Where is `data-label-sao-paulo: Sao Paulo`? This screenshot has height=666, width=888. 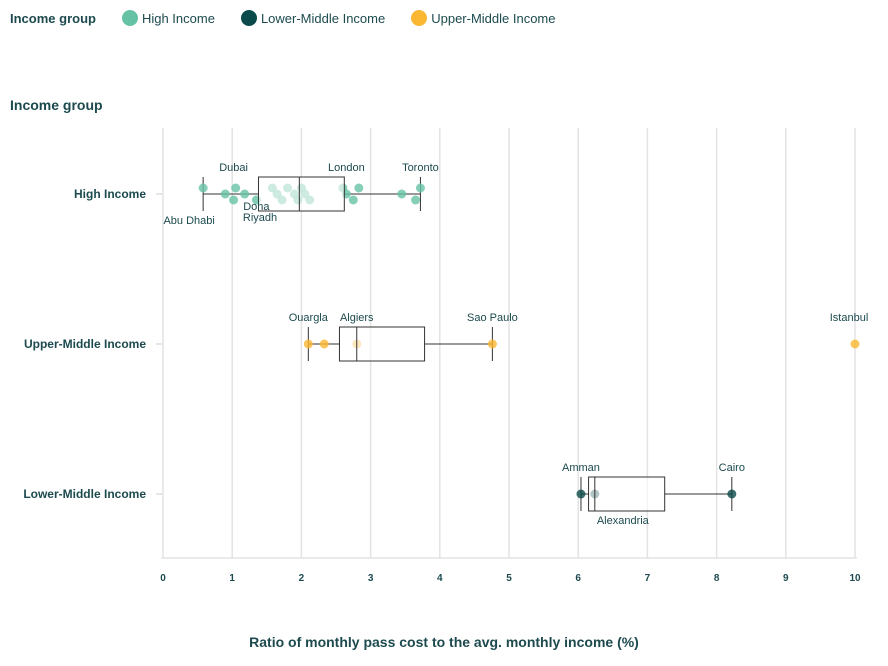 data-label-sao-paulo: Sao Paulo is located at coordinates (492, 318).